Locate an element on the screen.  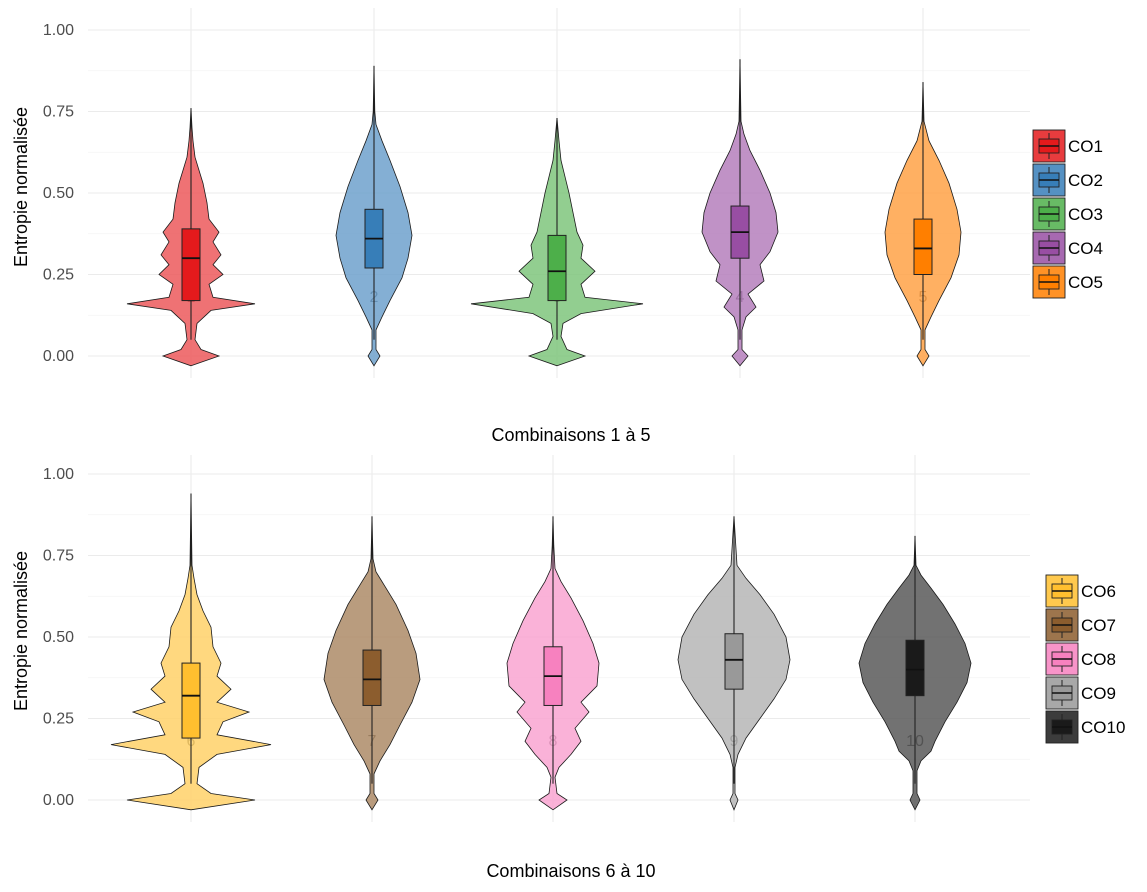
legend-label: CO9 is located at coordinates (1098, 693).